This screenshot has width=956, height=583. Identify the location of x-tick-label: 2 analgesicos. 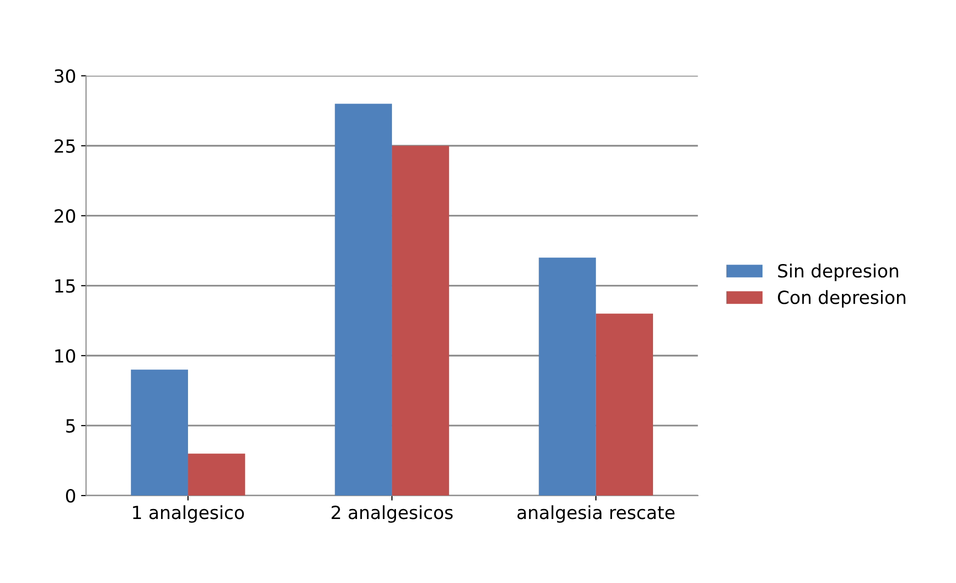
(392, 514).